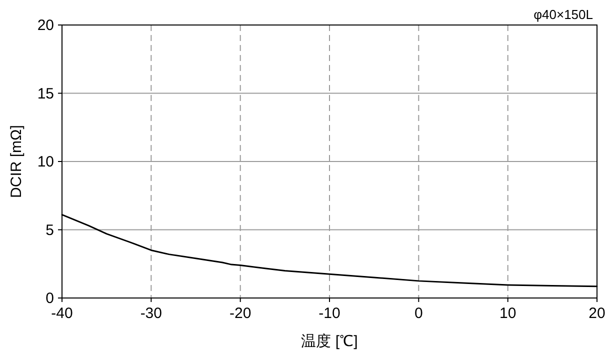  What do you see at coordinates (418, 313) in the screenshot?
I see `x-tick-label: 0` at bounding box center [418, 313].